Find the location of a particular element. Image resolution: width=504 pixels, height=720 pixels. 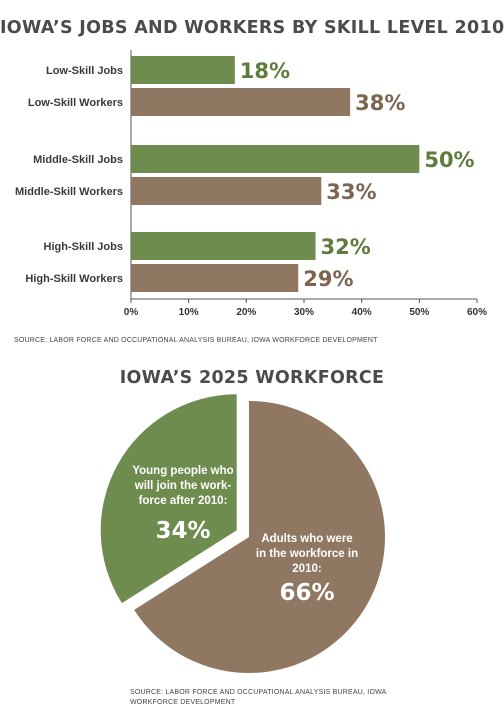

value-label-5: 32% is located at coordinates (346, 247).